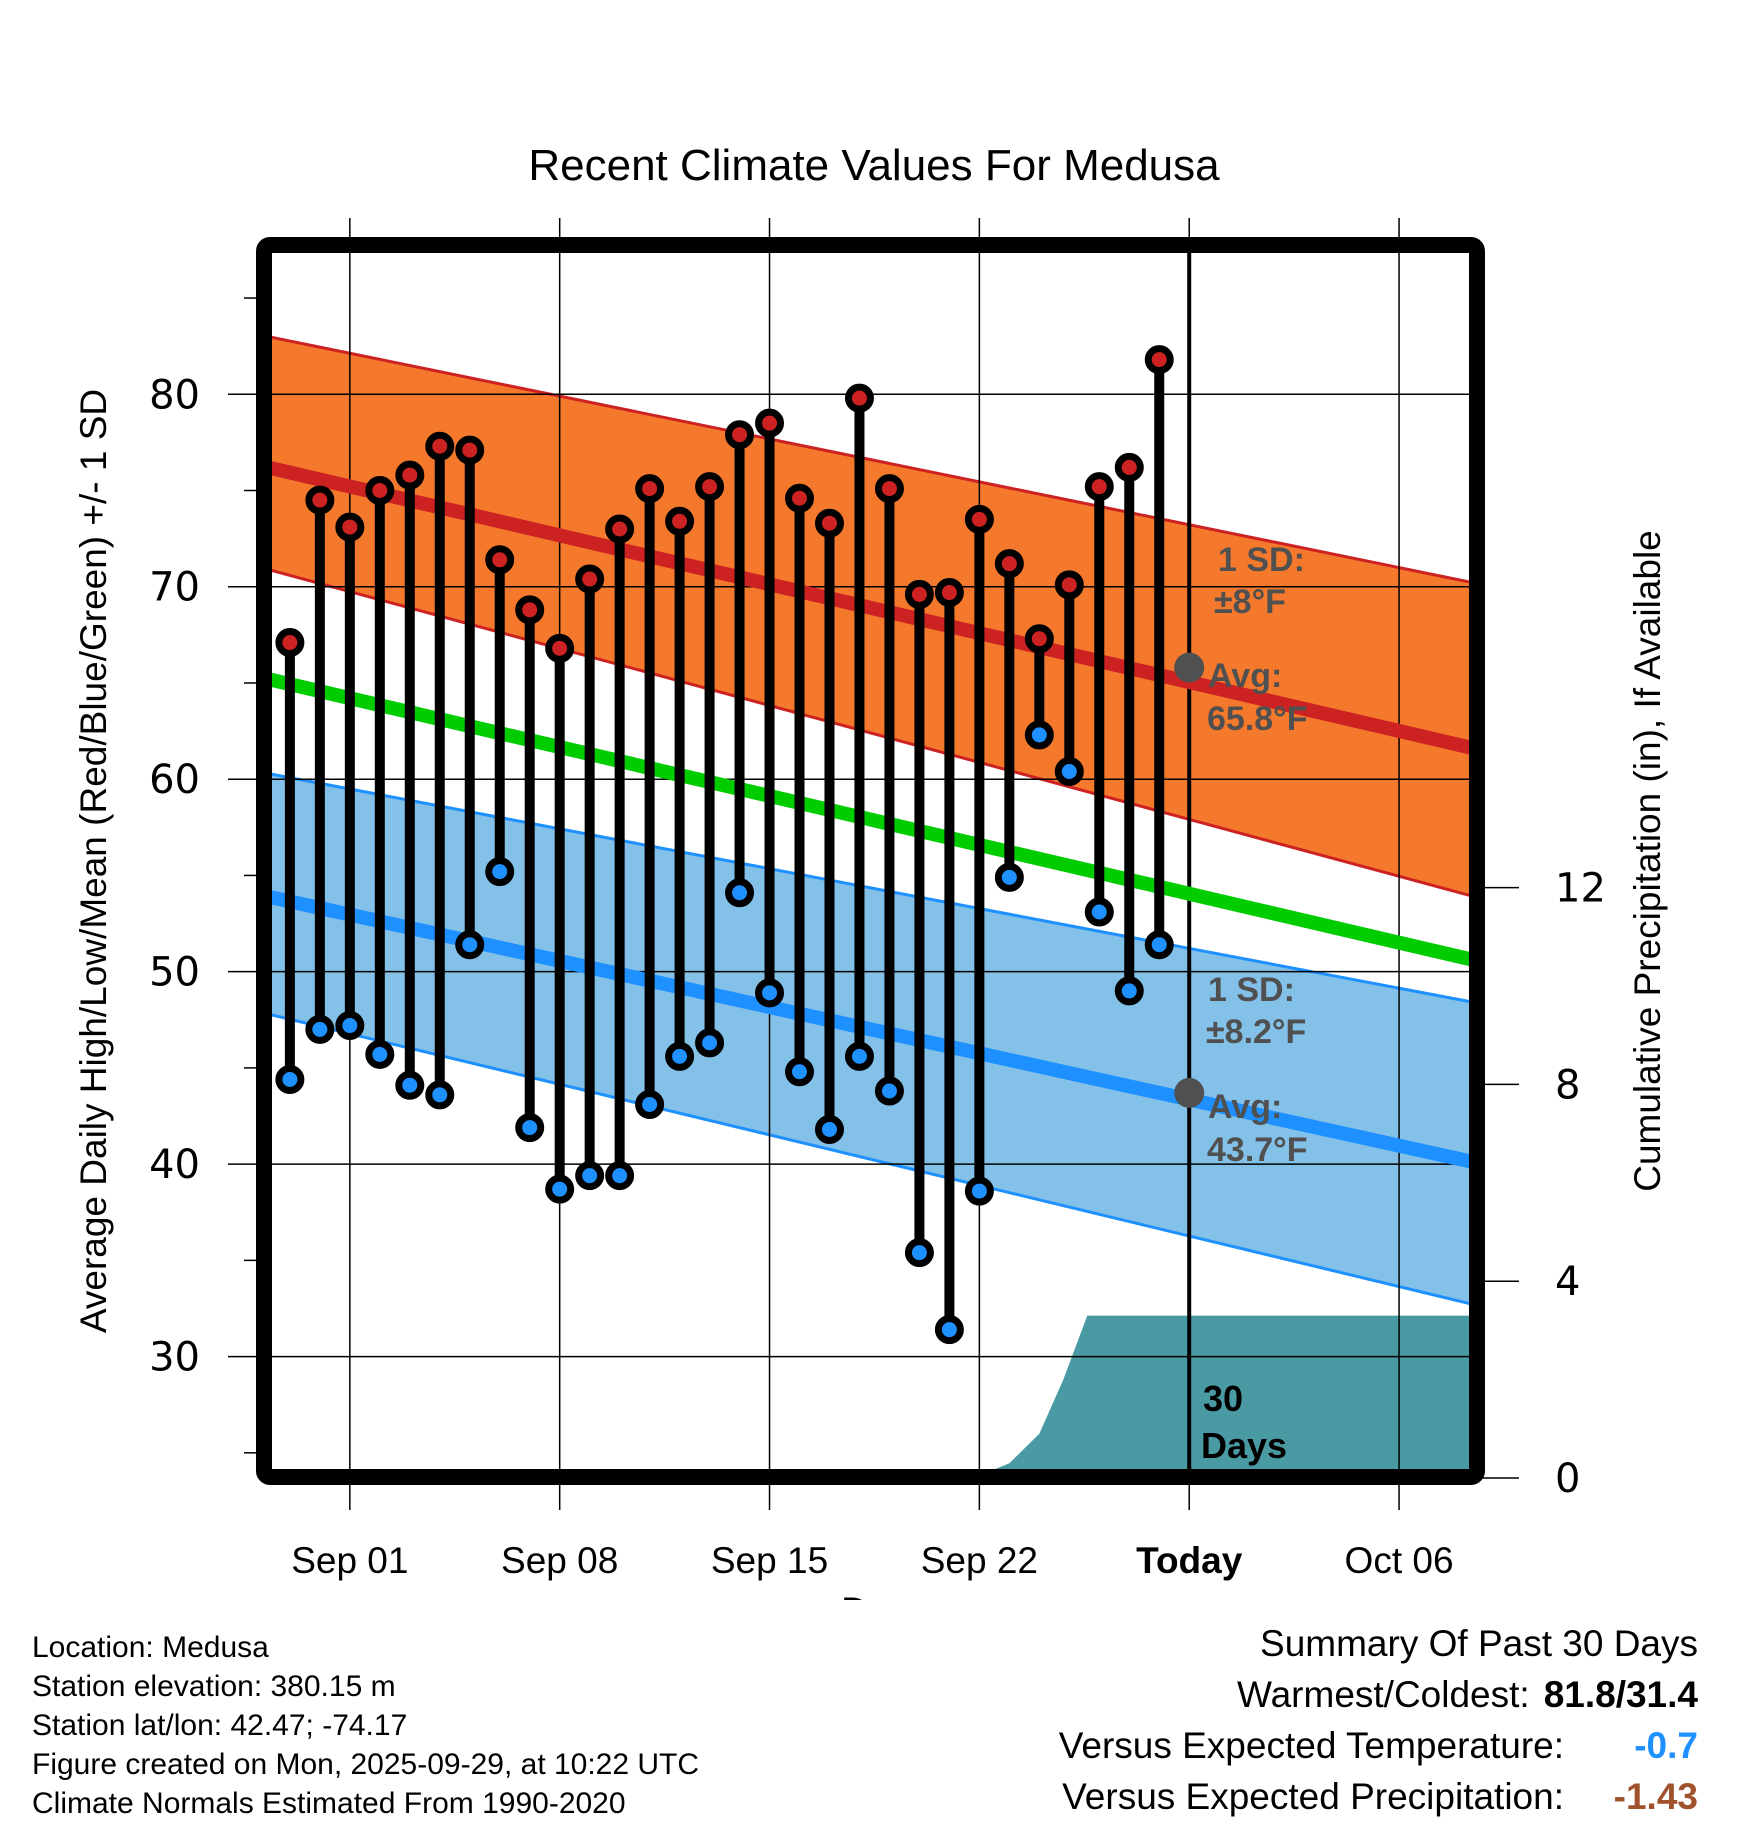  I want to click on y-tick-label: 50, so click(174, 973).